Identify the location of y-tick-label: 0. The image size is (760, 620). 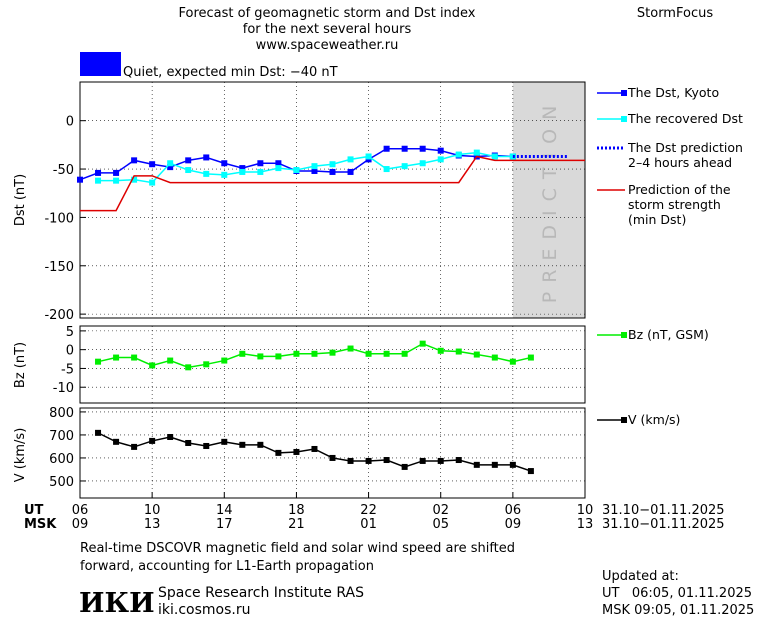
(70, 351).